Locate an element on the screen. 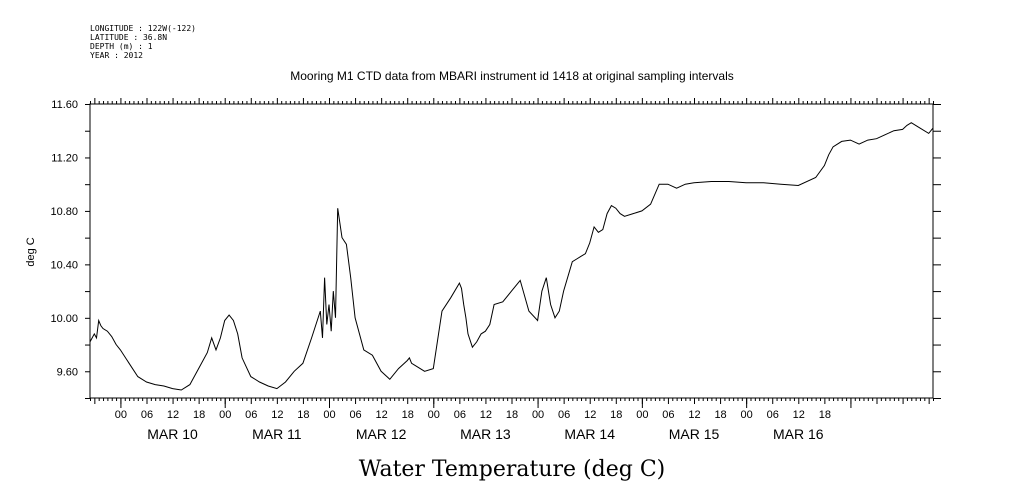 Image resolution: width=1009 pixels, height=504 pixels. y-tick-label: 11.60 is located at coordinates (64, 105).